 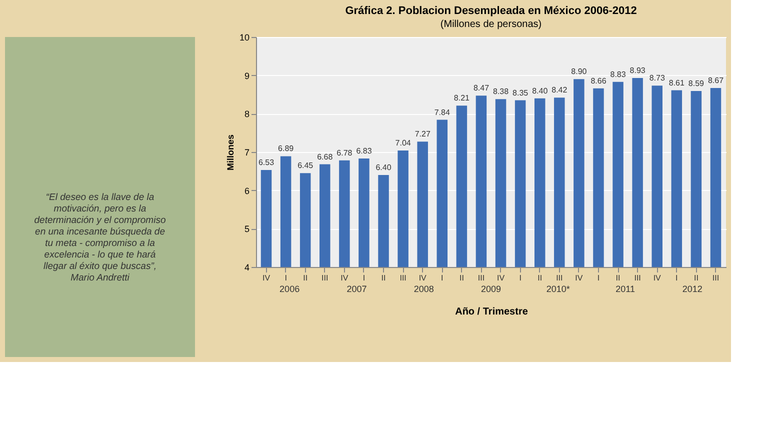 I want to click on data-label: 8.83, so click(x=618, y=74).